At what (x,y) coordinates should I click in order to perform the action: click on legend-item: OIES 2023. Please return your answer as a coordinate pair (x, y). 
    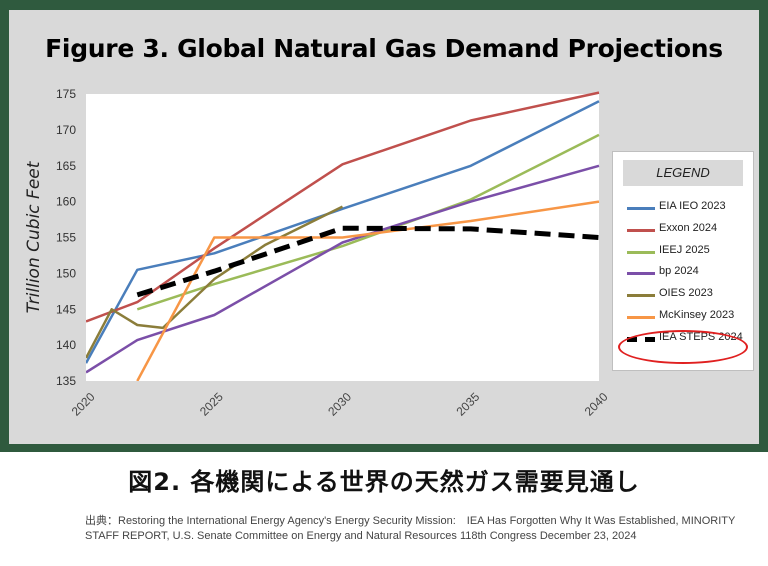
    Looking at the image, I should click on (687, 295).